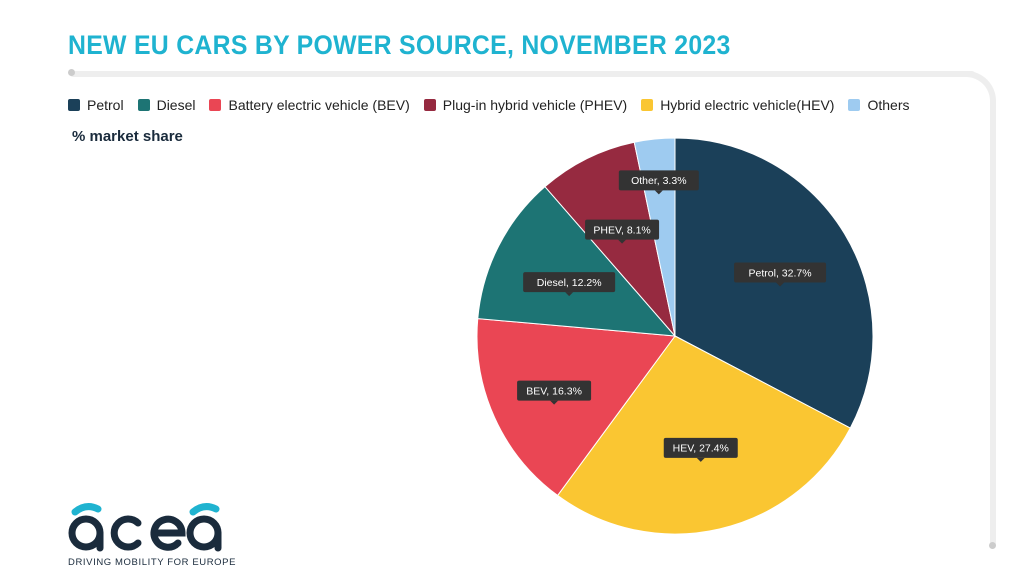 The width and height of the screenshot is (1024, 582). Describe the element at coordinates (145, 527) in the screenshot. I see `acea-logo: acea` at that location.